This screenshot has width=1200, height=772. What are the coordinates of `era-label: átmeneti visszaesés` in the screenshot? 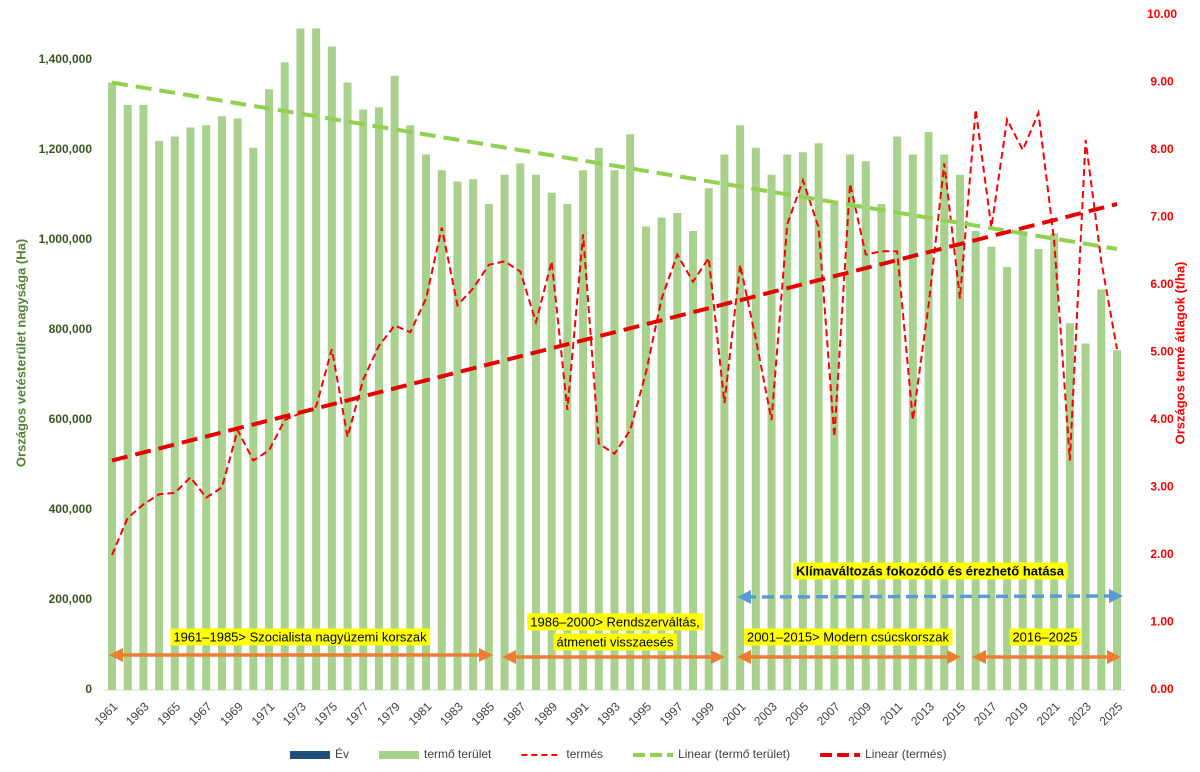 It's located at (615, 641).